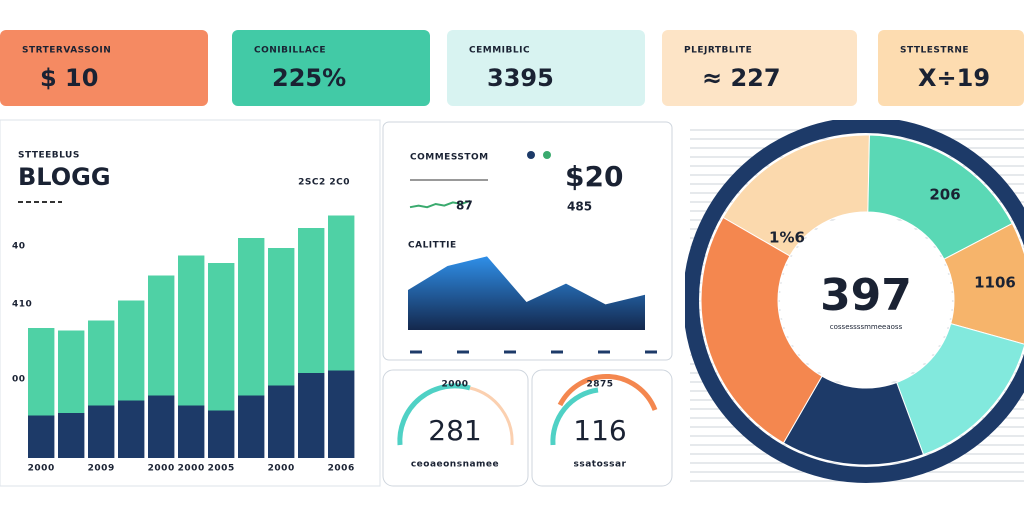  Describe the element at coordinates (66, 51) in the screenshot. I see `kpi-label: STRTERVASSOIN` at that location.